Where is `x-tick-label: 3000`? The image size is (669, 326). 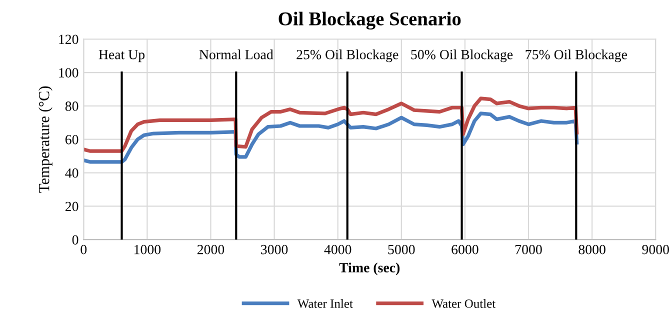
x-tick-label: 3000 is located at coordinates (274, 249).